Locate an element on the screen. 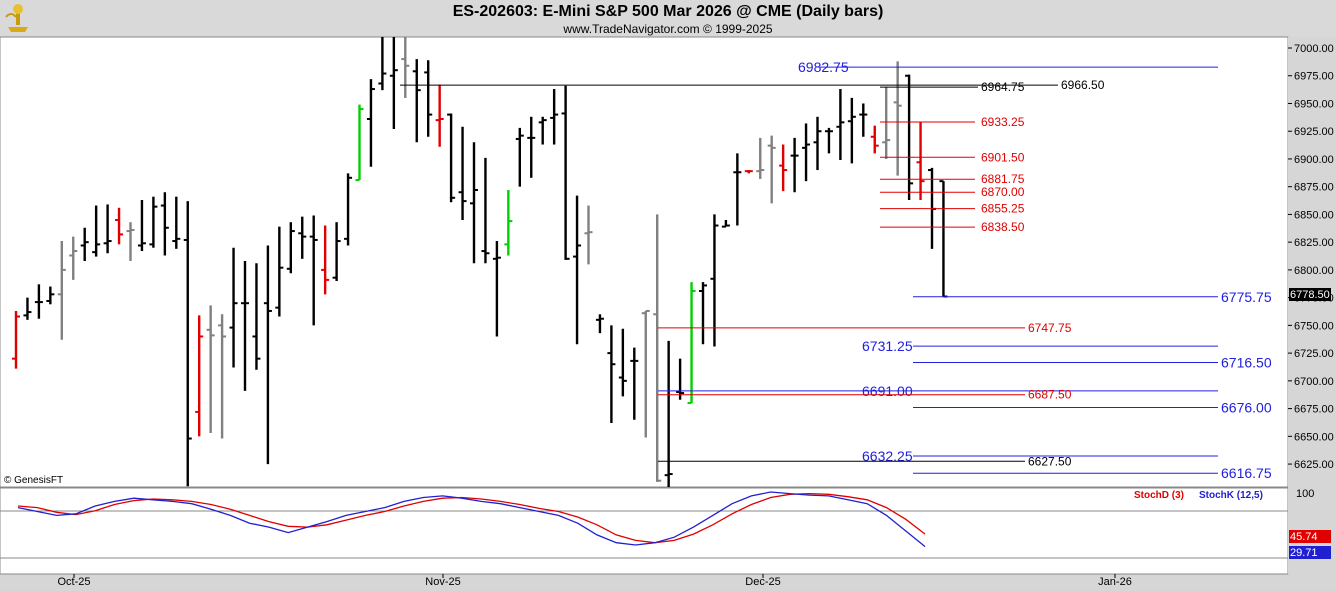 This screenshot has height=591, width=1336. price-level: 6632.25 is located at coordinates (1040, 456).